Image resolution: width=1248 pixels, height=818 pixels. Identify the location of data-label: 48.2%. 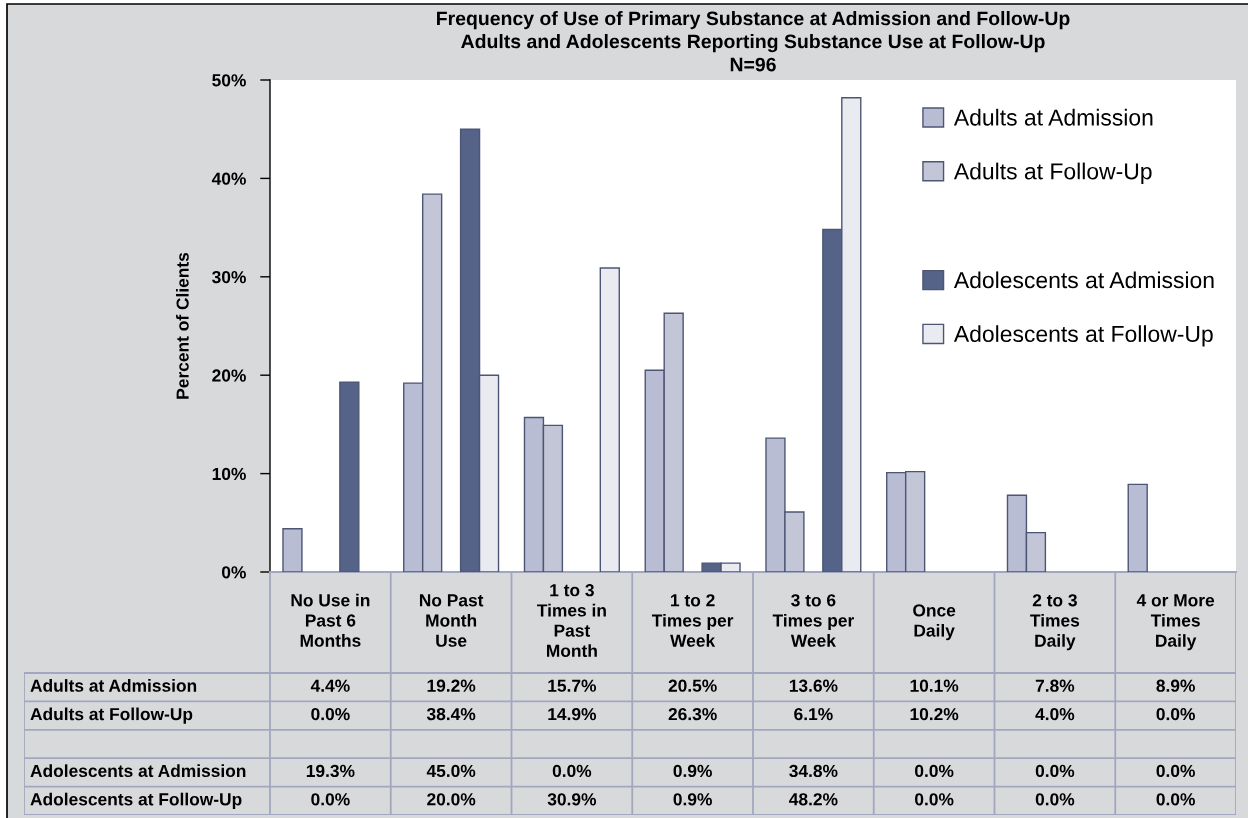
(813, 799).